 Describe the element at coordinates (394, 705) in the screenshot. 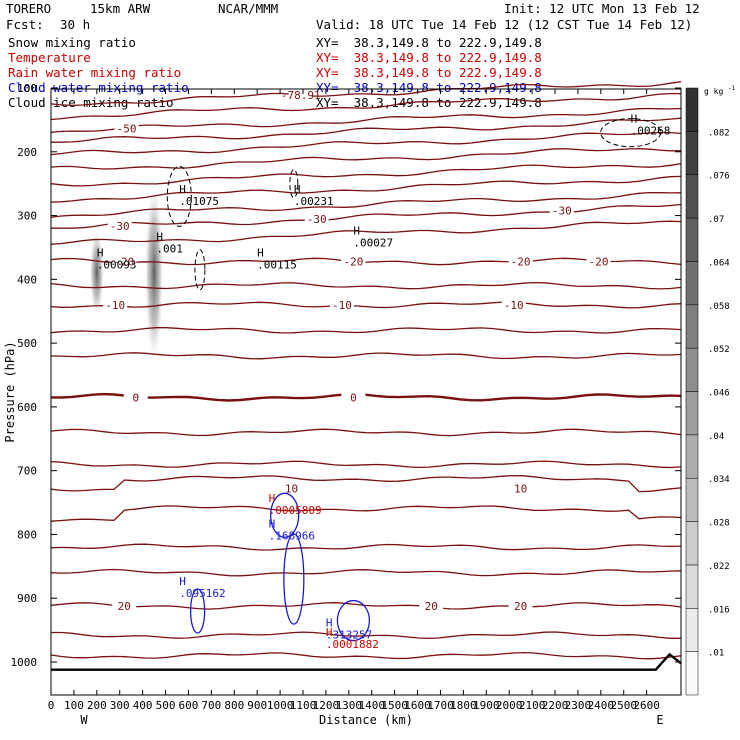

I see `x-tick-label: 1500` at that location.